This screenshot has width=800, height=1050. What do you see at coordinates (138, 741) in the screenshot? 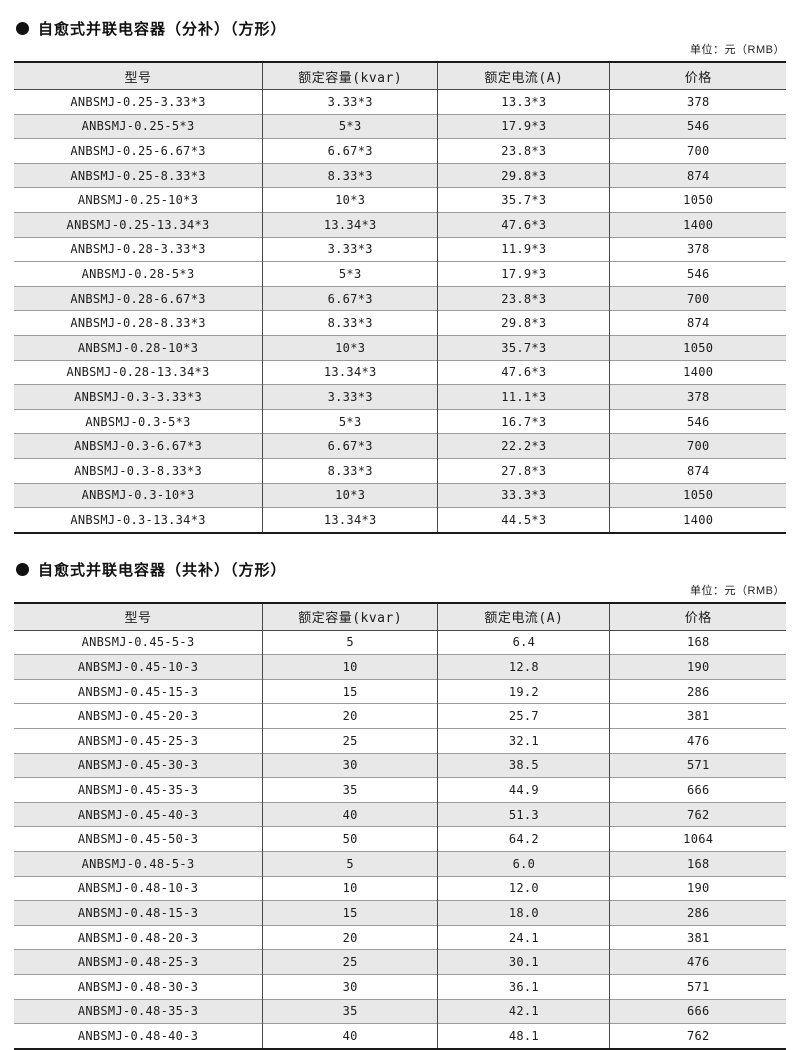
I see `model-cell: ANBSMJ-0.45-25-3` at bounding box center [138, 741].